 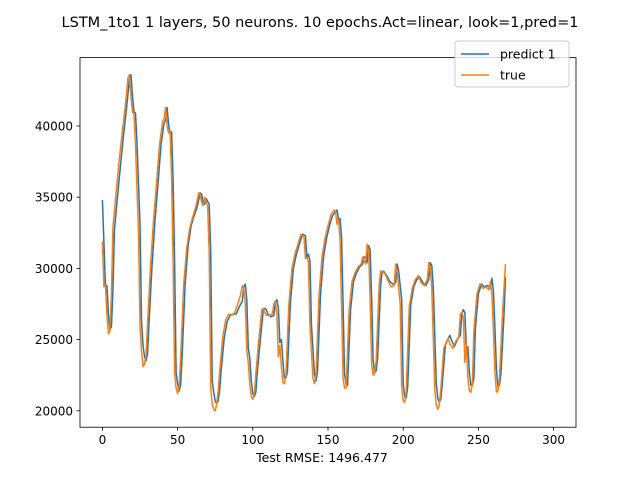 I want to click on y-tick-label: 35000, so click(x=54, y=198).